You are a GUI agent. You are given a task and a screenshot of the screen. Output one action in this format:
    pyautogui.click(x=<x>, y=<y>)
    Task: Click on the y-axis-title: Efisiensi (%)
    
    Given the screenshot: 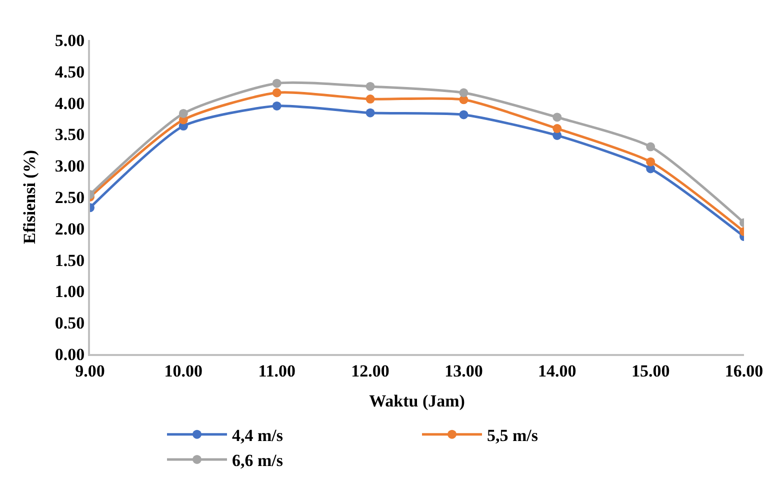 What is the action you would take?
    pyautogui.click(x=29, y=197)
    